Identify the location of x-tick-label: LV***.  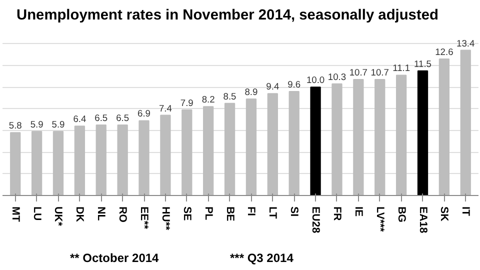
(380, 219).